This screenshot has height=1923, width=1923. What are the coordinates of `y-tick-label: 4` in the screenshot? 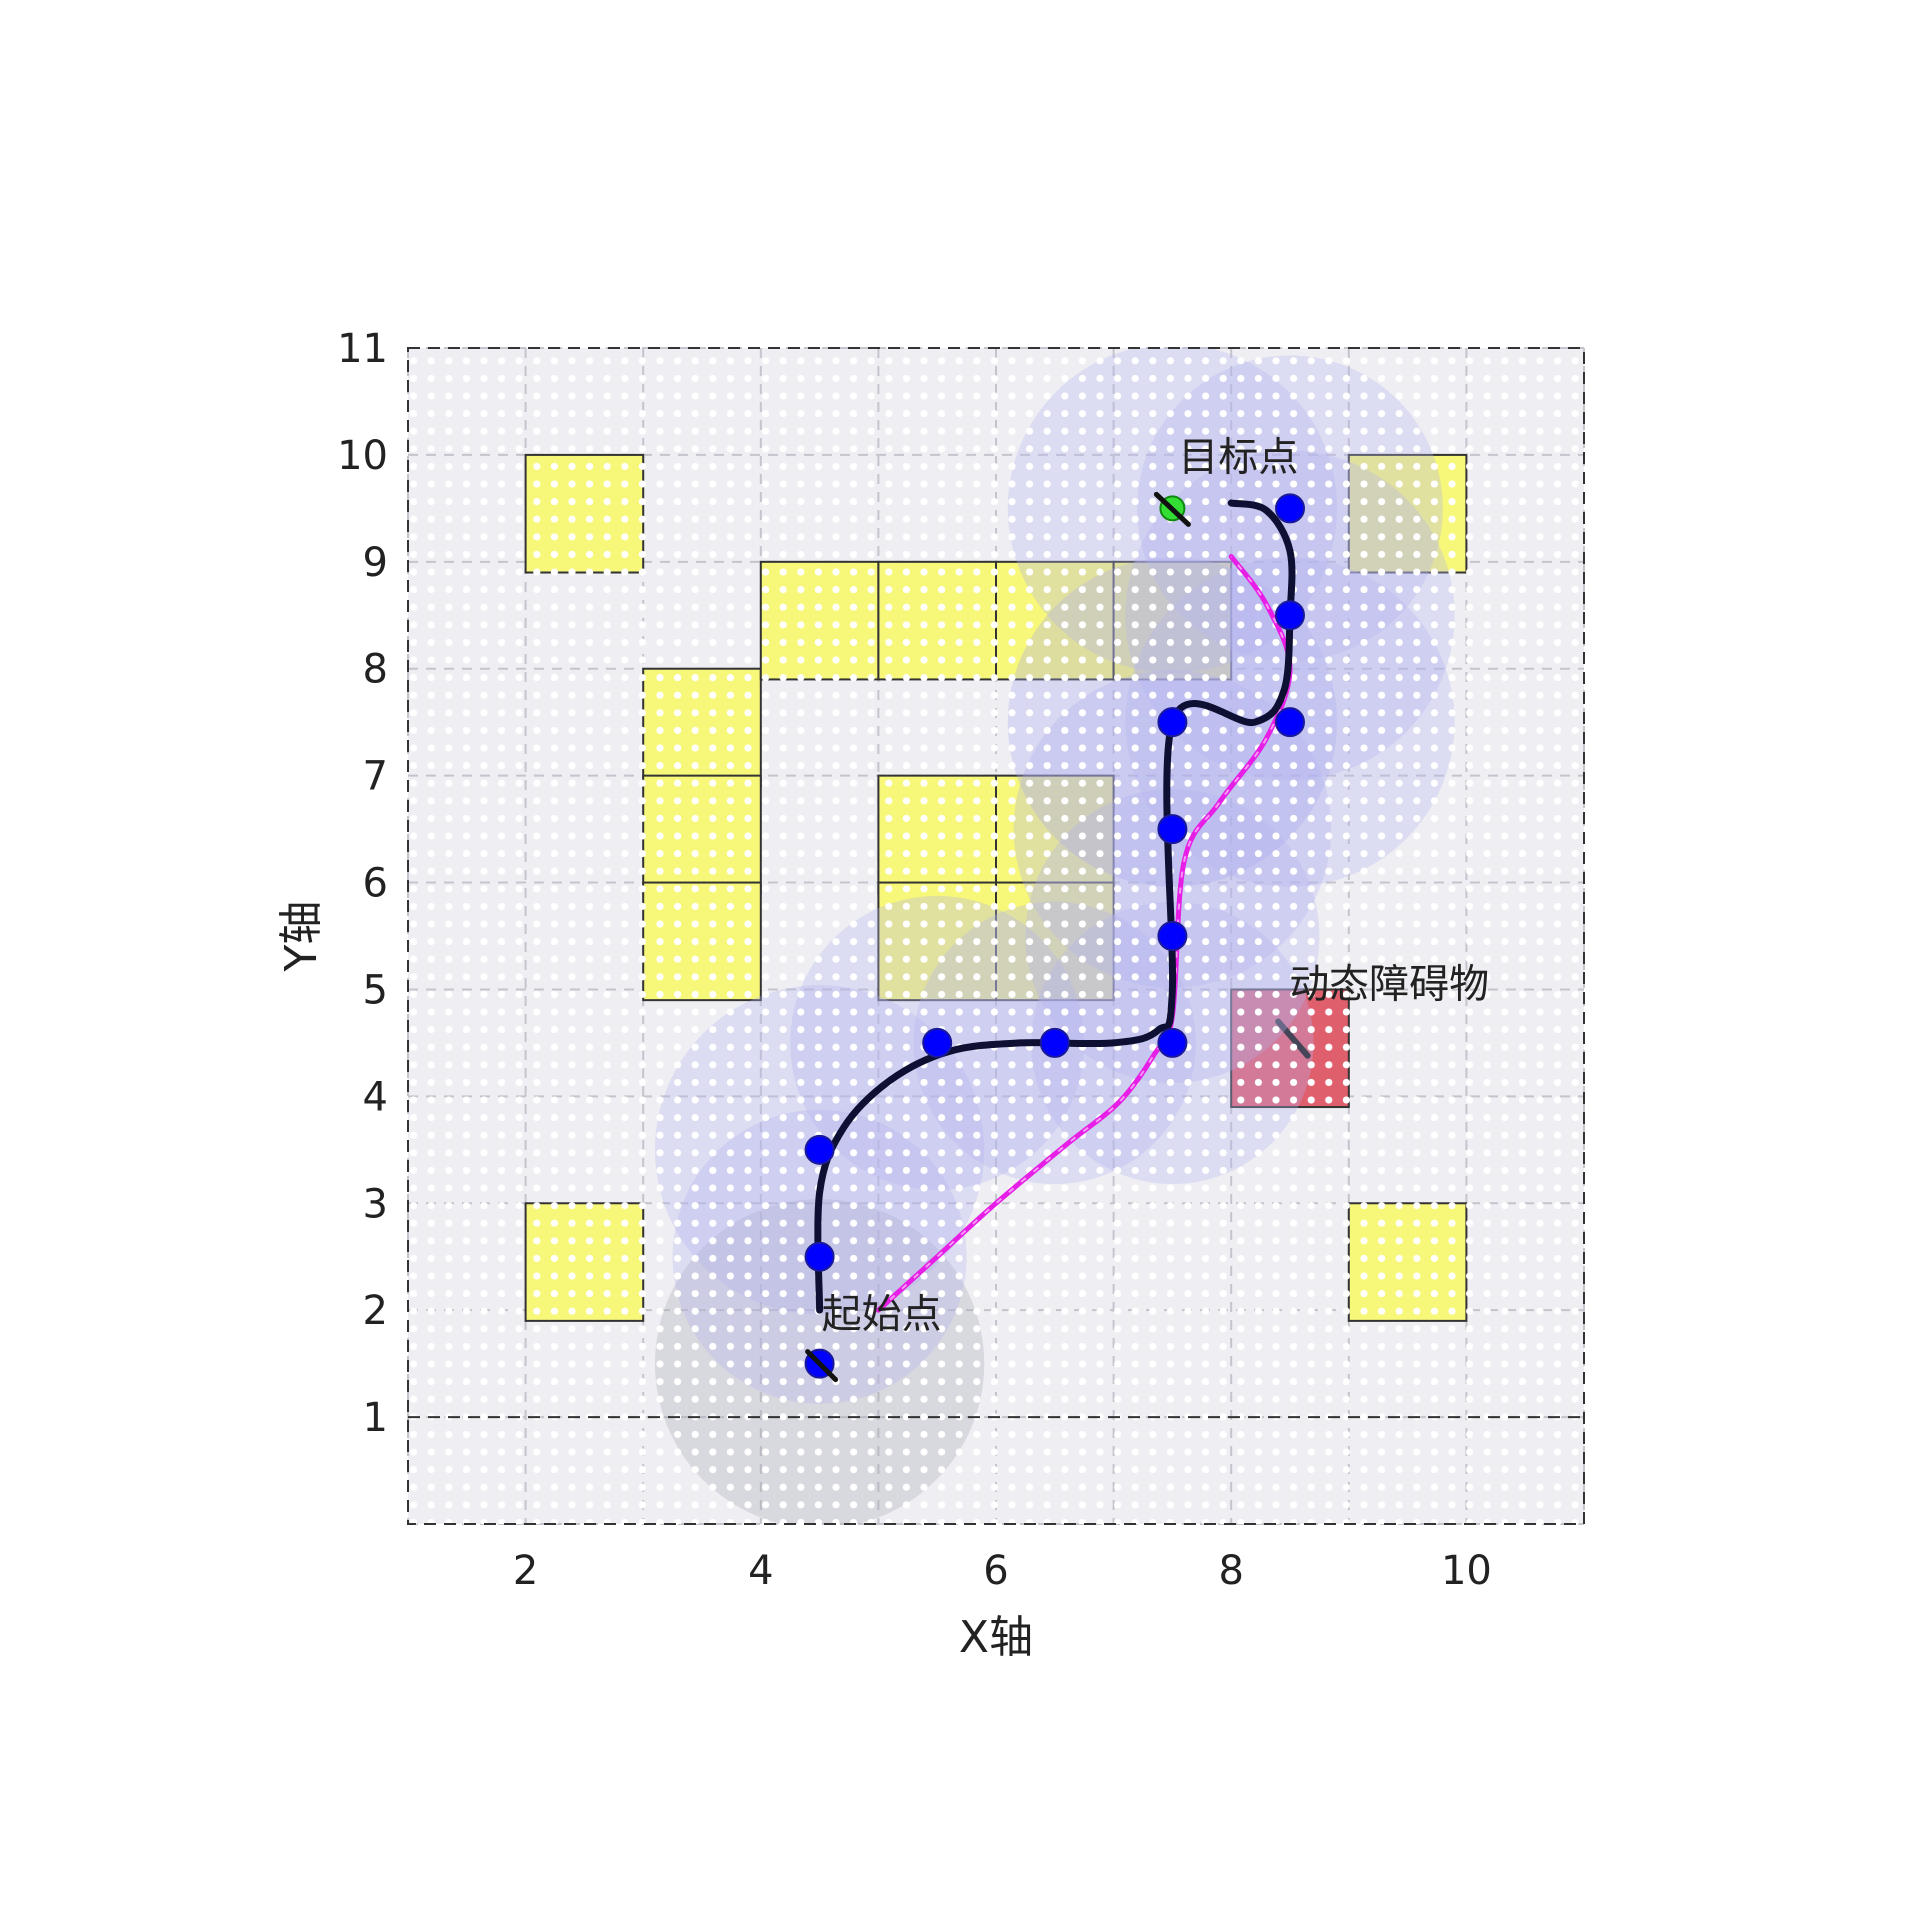 It's located at (375, 1097).